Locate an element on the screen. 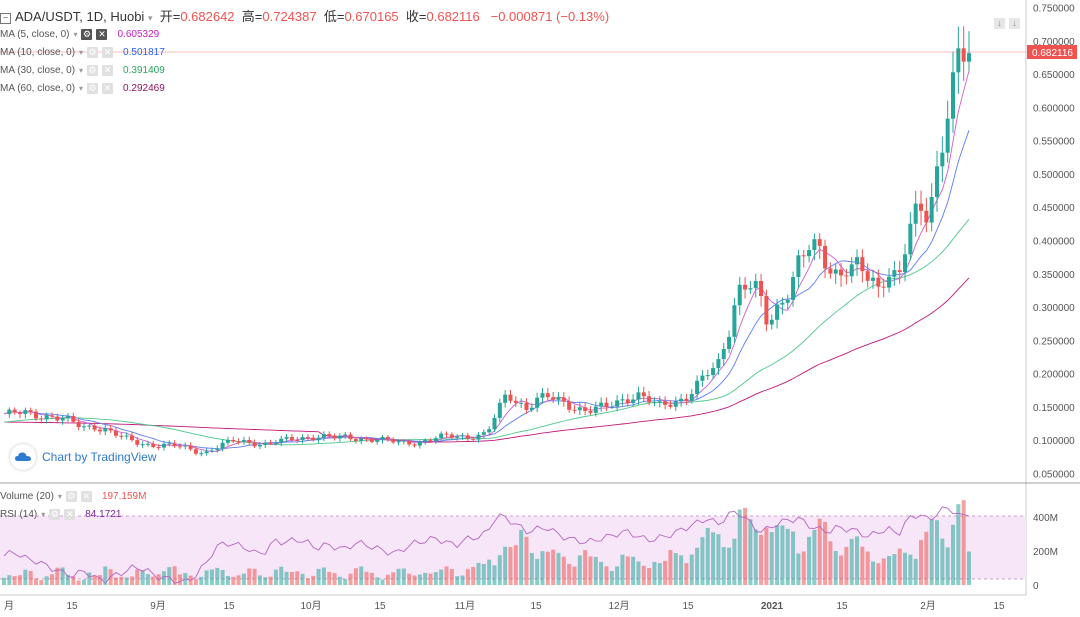 The height and width of the screenshot is (617, 1080). indicator-ma10: MA (10, close, 0) ▾ ⚙ ✕ 0.501817 is located at coordinates (82, 52).